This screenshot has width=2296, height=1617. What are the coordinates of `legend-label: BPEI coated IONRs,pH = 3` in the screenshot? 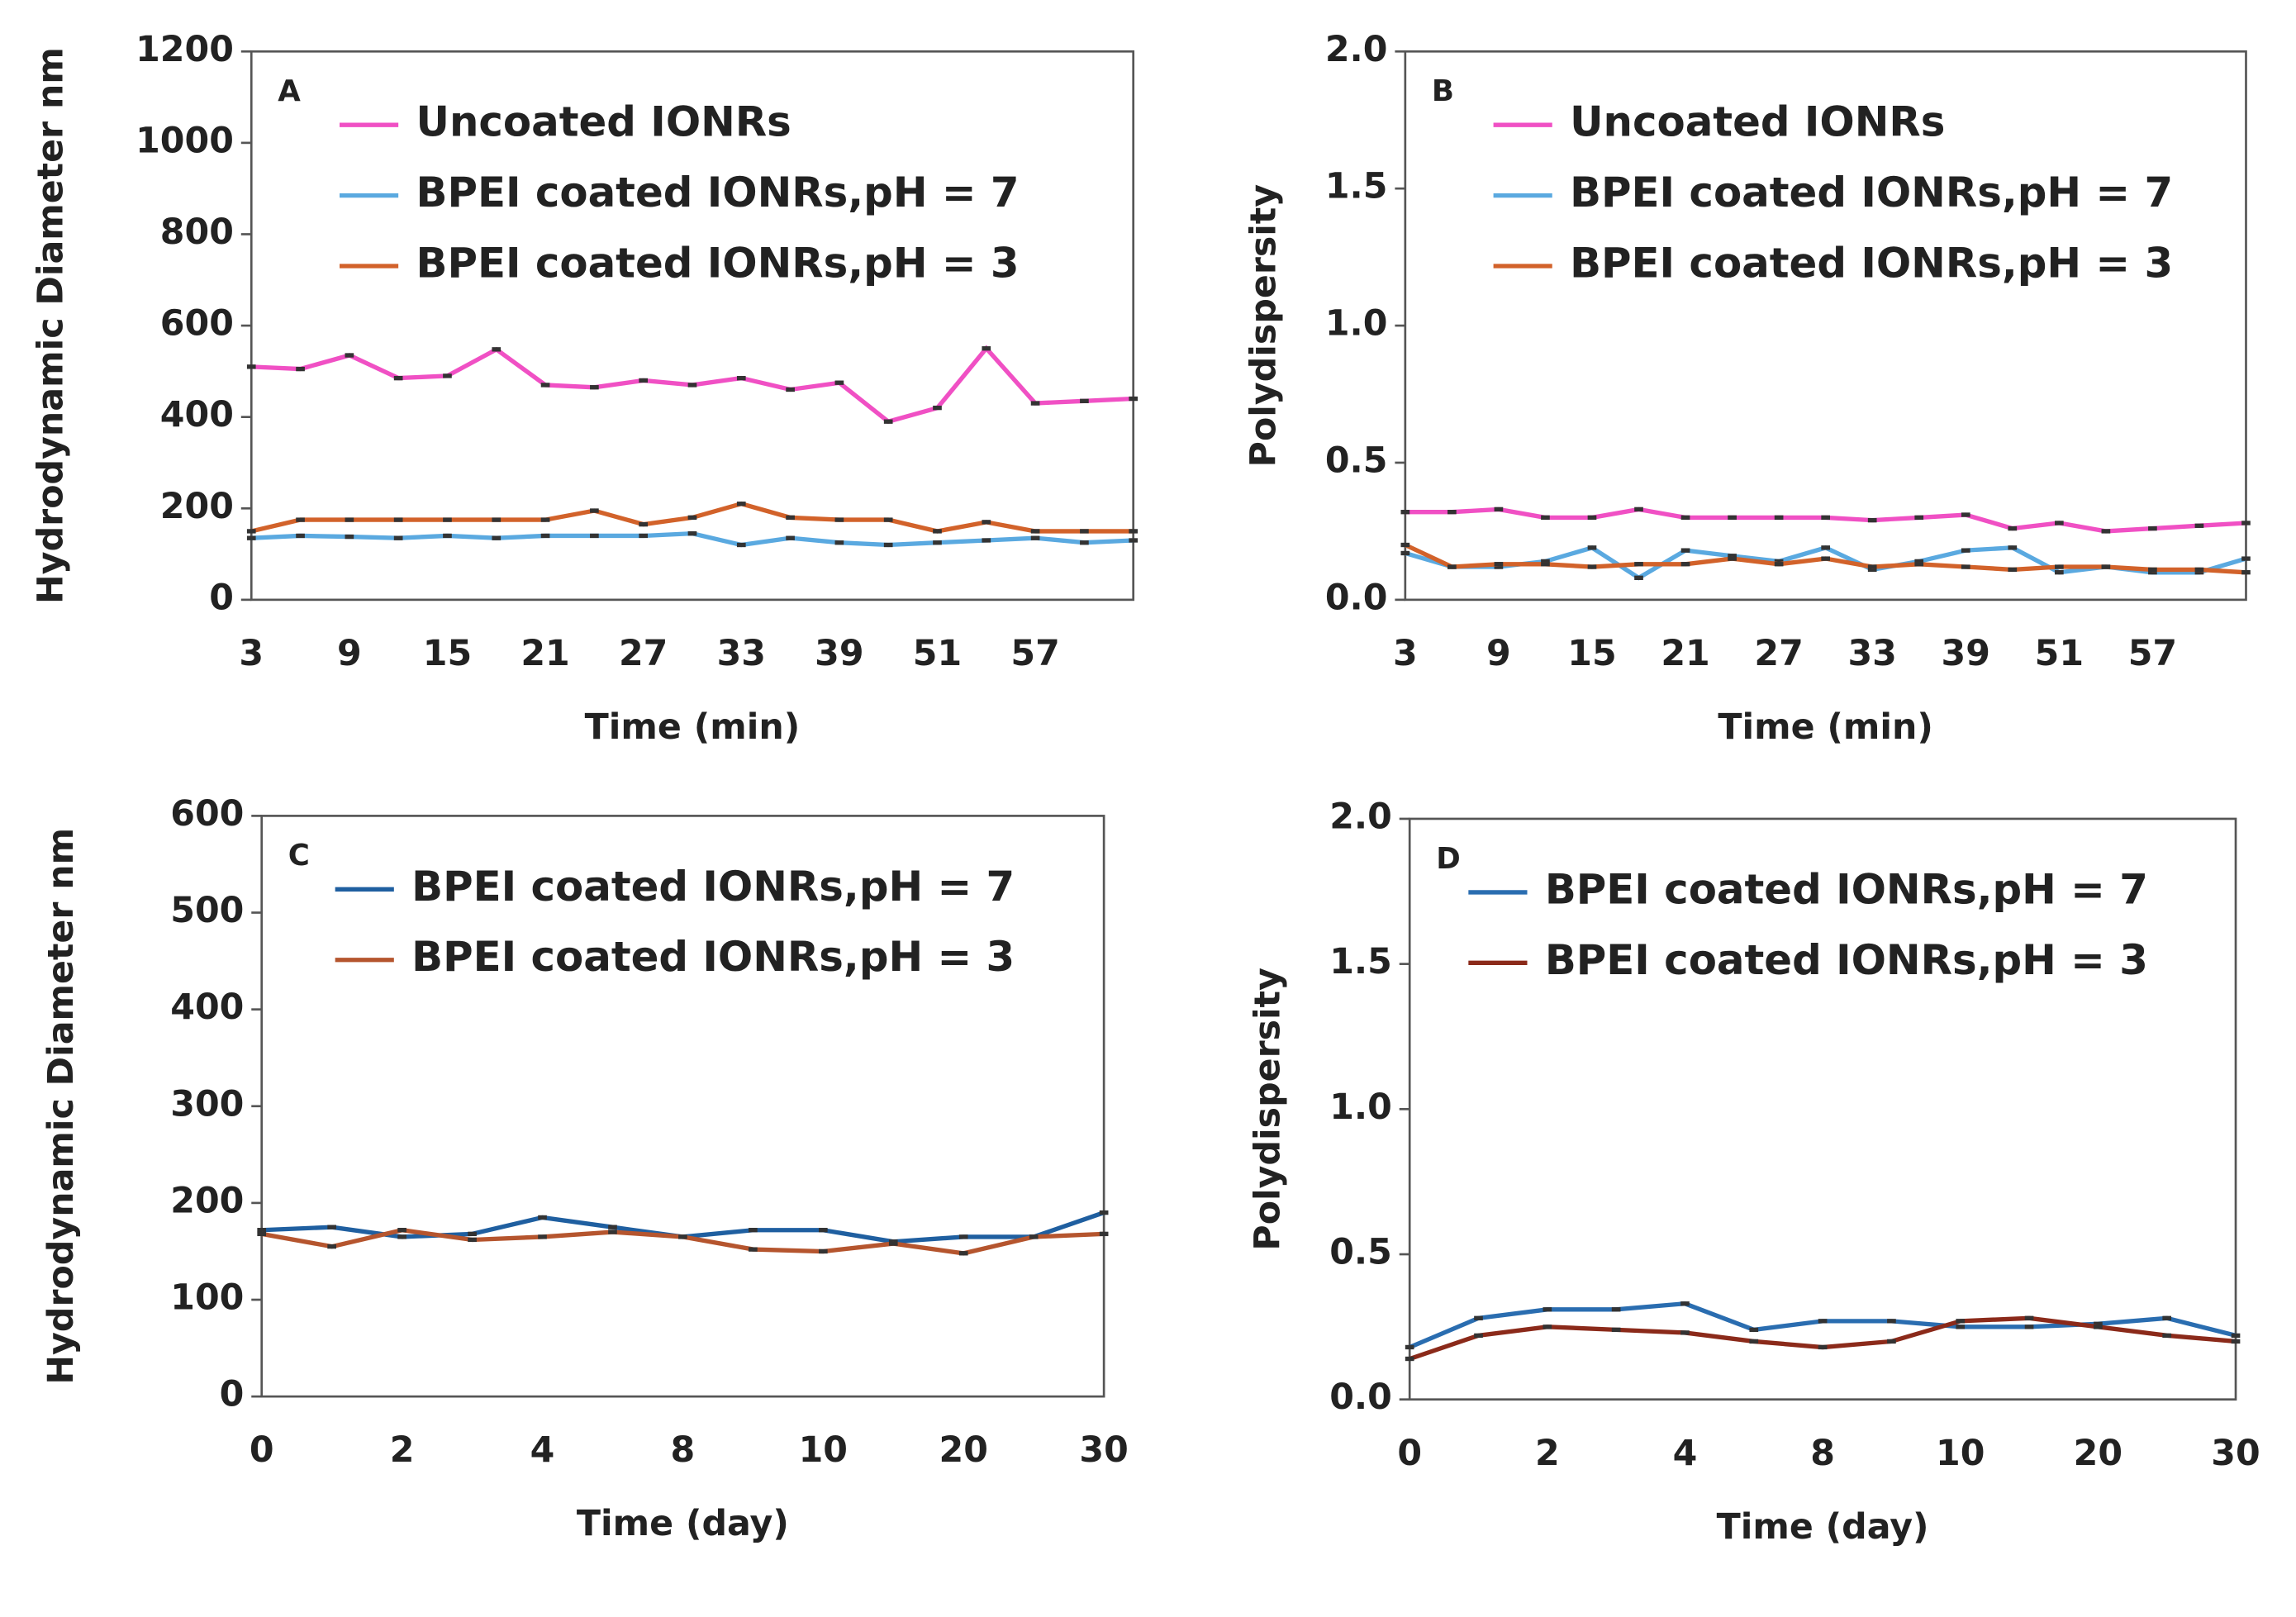 It's located at (713, 957).